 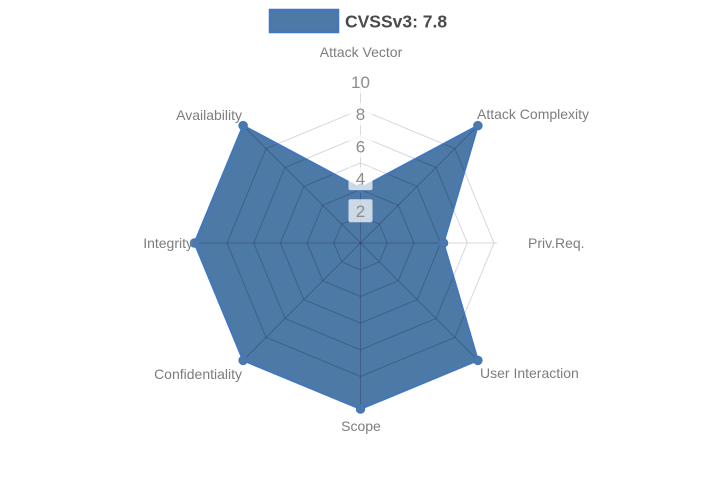 What do you see at coordinates (533, 114) in the screenshot?
I see `axis-label-attack-complexity: Attack Complexity` at bounding box center [533, 114].